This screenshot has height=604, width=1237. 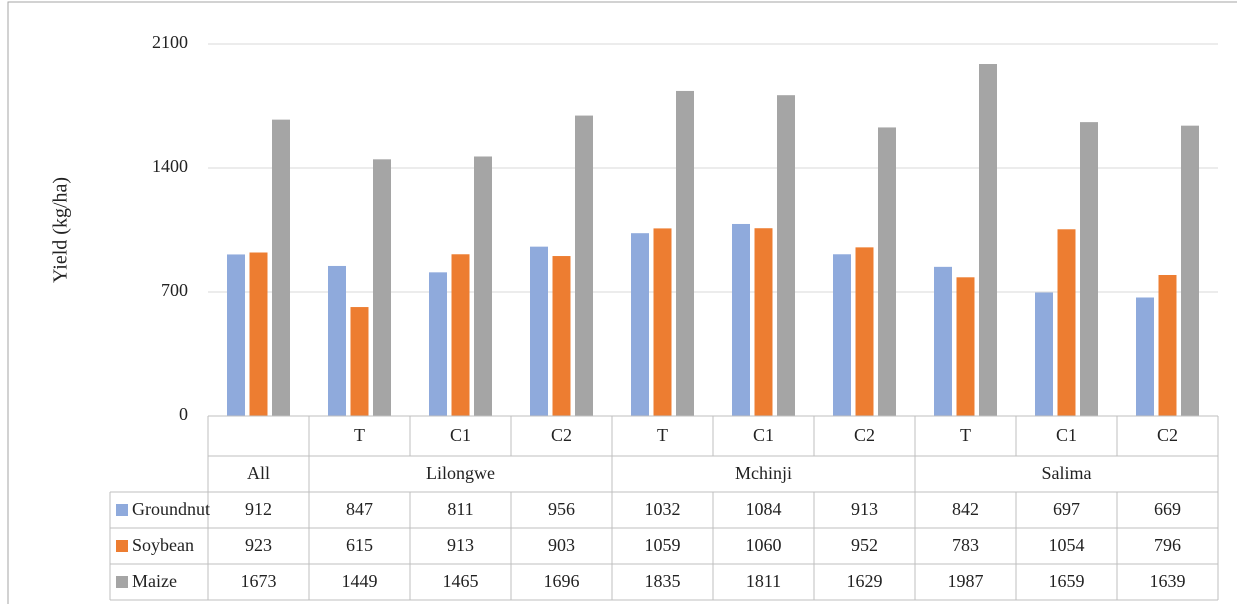 What do you see at coordinates (259, 581) in the screenshot?
I see `table-value: 1673` at bounding box center [259, 581].